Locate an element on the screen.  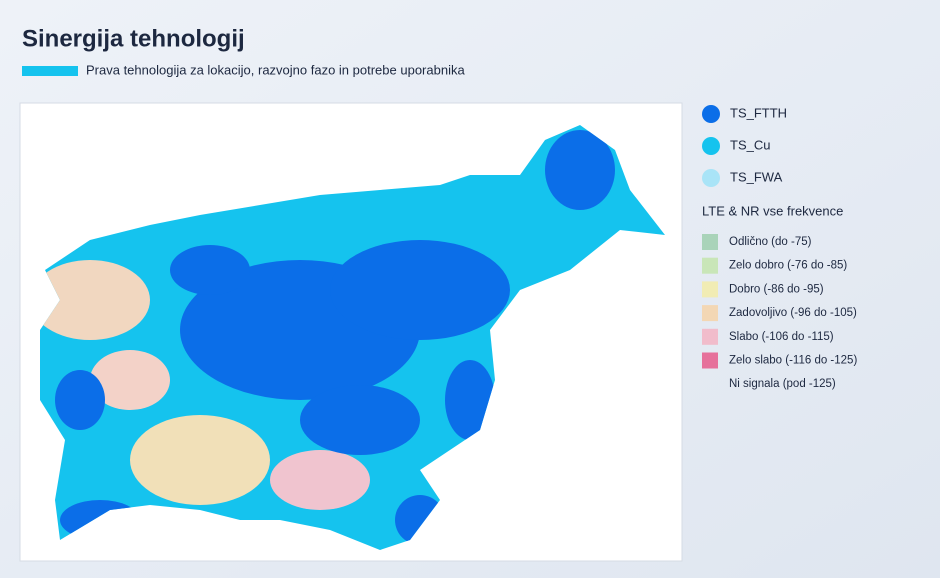
legend-label: Ni signala (pod -125) is located at coordinates (782, 384).